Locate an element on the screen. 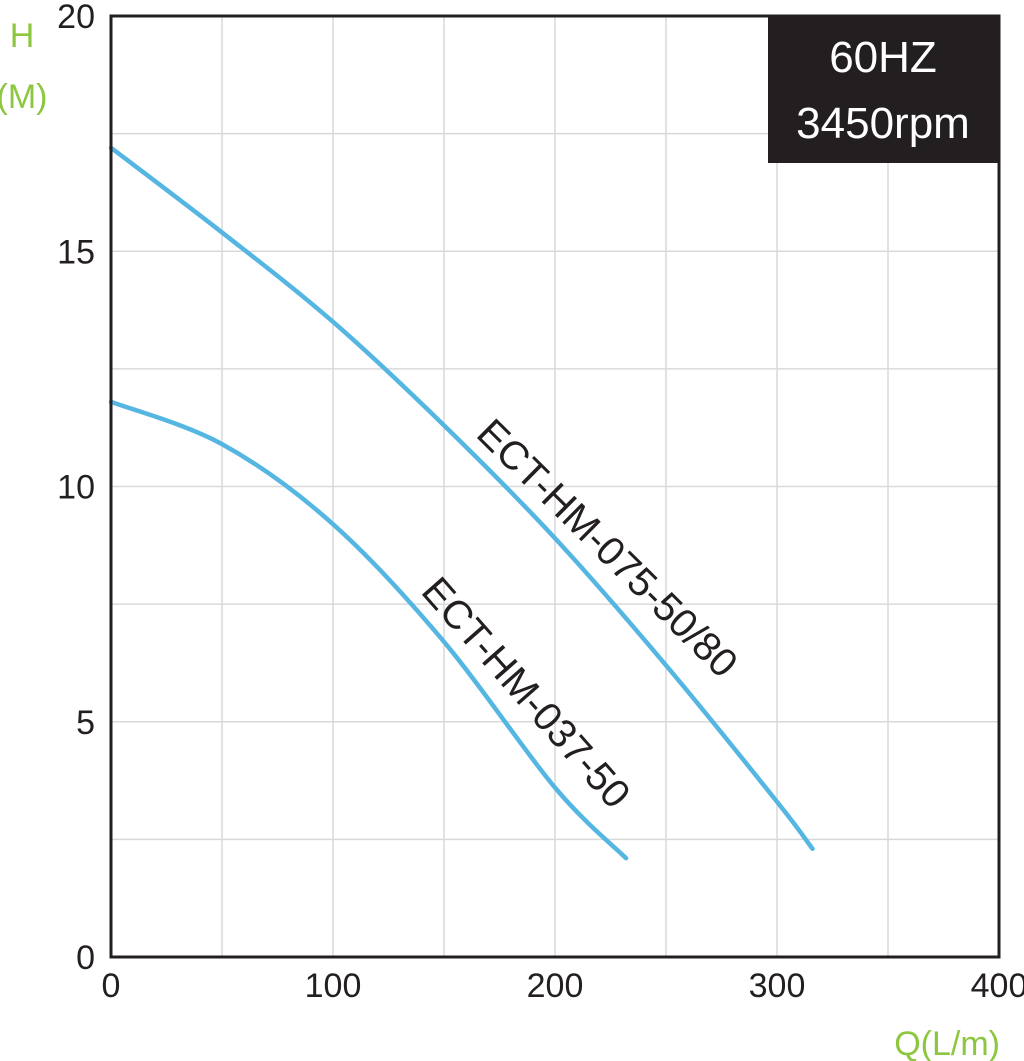 The width and height of the screenshot is (1024, 1061). y-axis-label-h: H is located at coordinates (22, 36).